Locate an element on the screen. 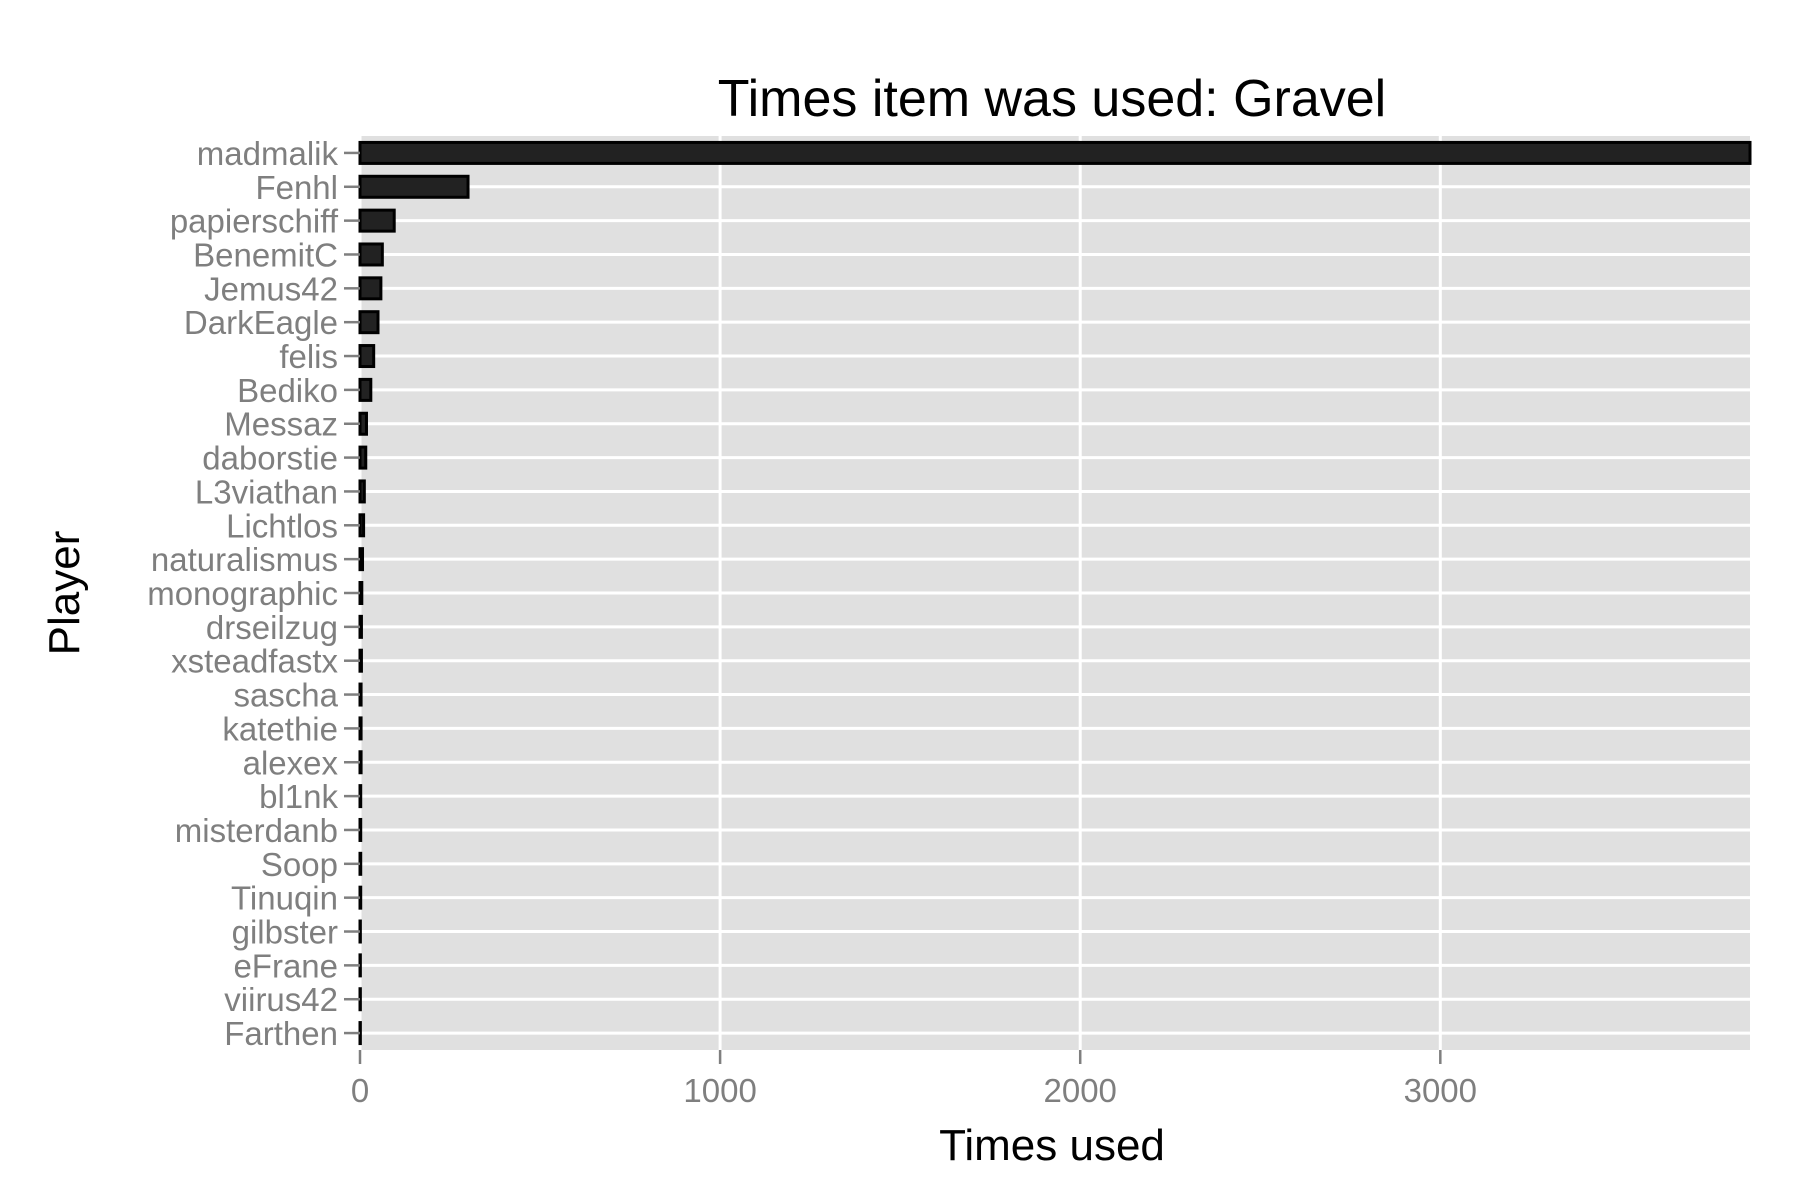 The image size is (1800, 1200). x-tick-label: 1000 is located at coordinates (719, 1090).